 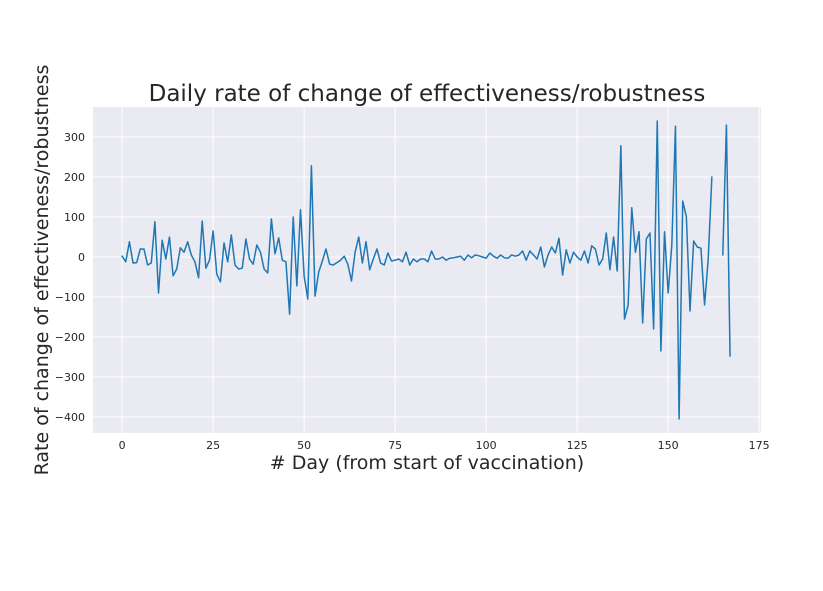 What do you see at coordinates (70, 277) in the screenshot?
I see `y-tick-labels: −400 −300 −200 −100 0 100 200 300` at bounding box center [70, 277].